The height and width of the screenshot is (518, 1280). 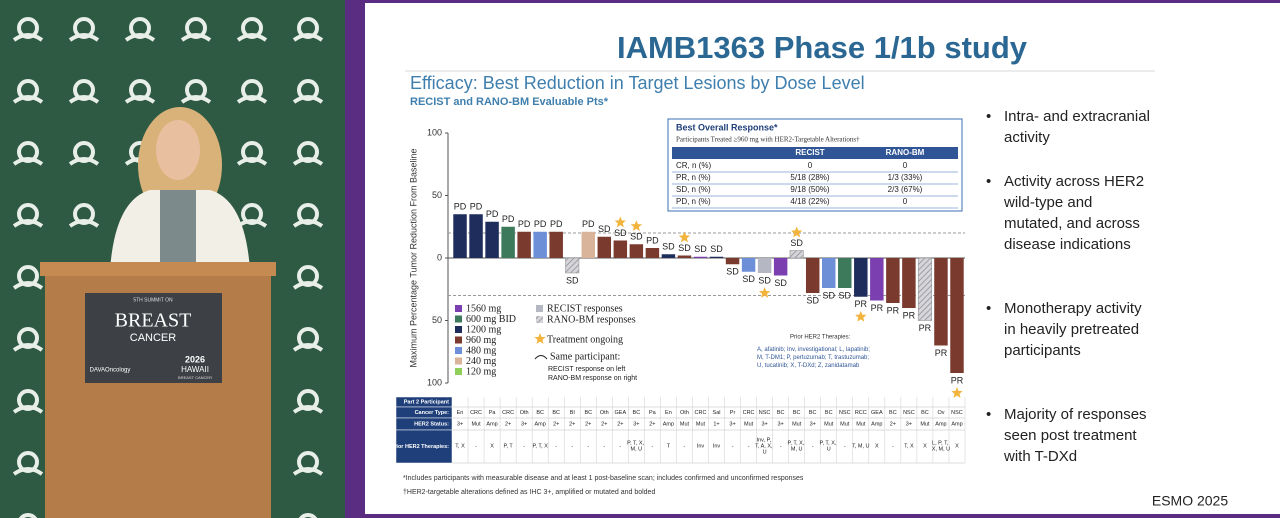 What do you see at coordinates (195, 359) in the screenshot?
I see `sign-year: 2026` at bounding box center [195, 359].